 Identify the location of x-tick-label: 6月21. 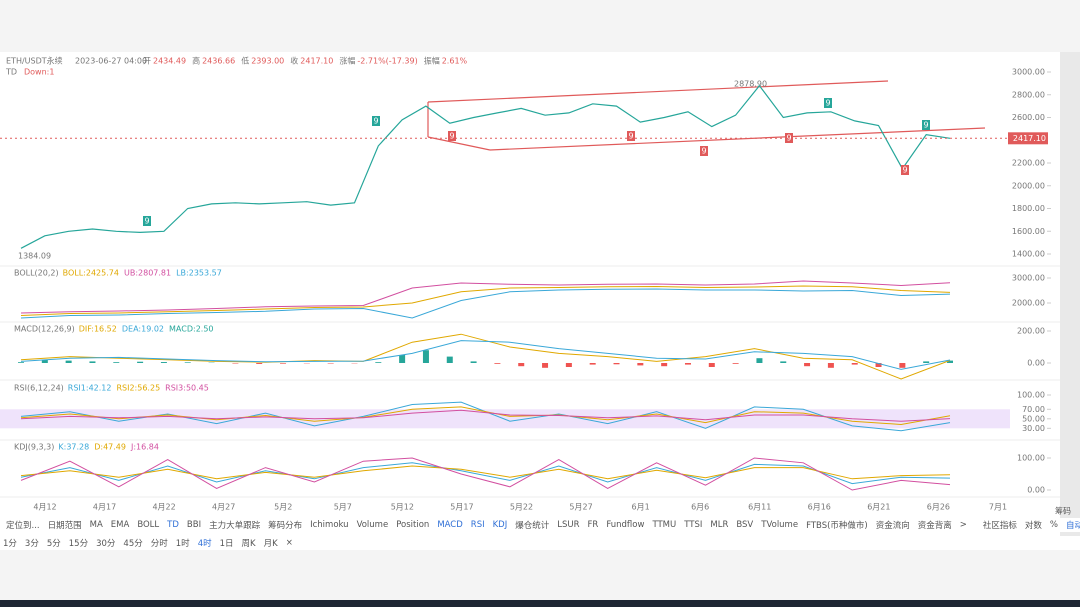
(878, 507).